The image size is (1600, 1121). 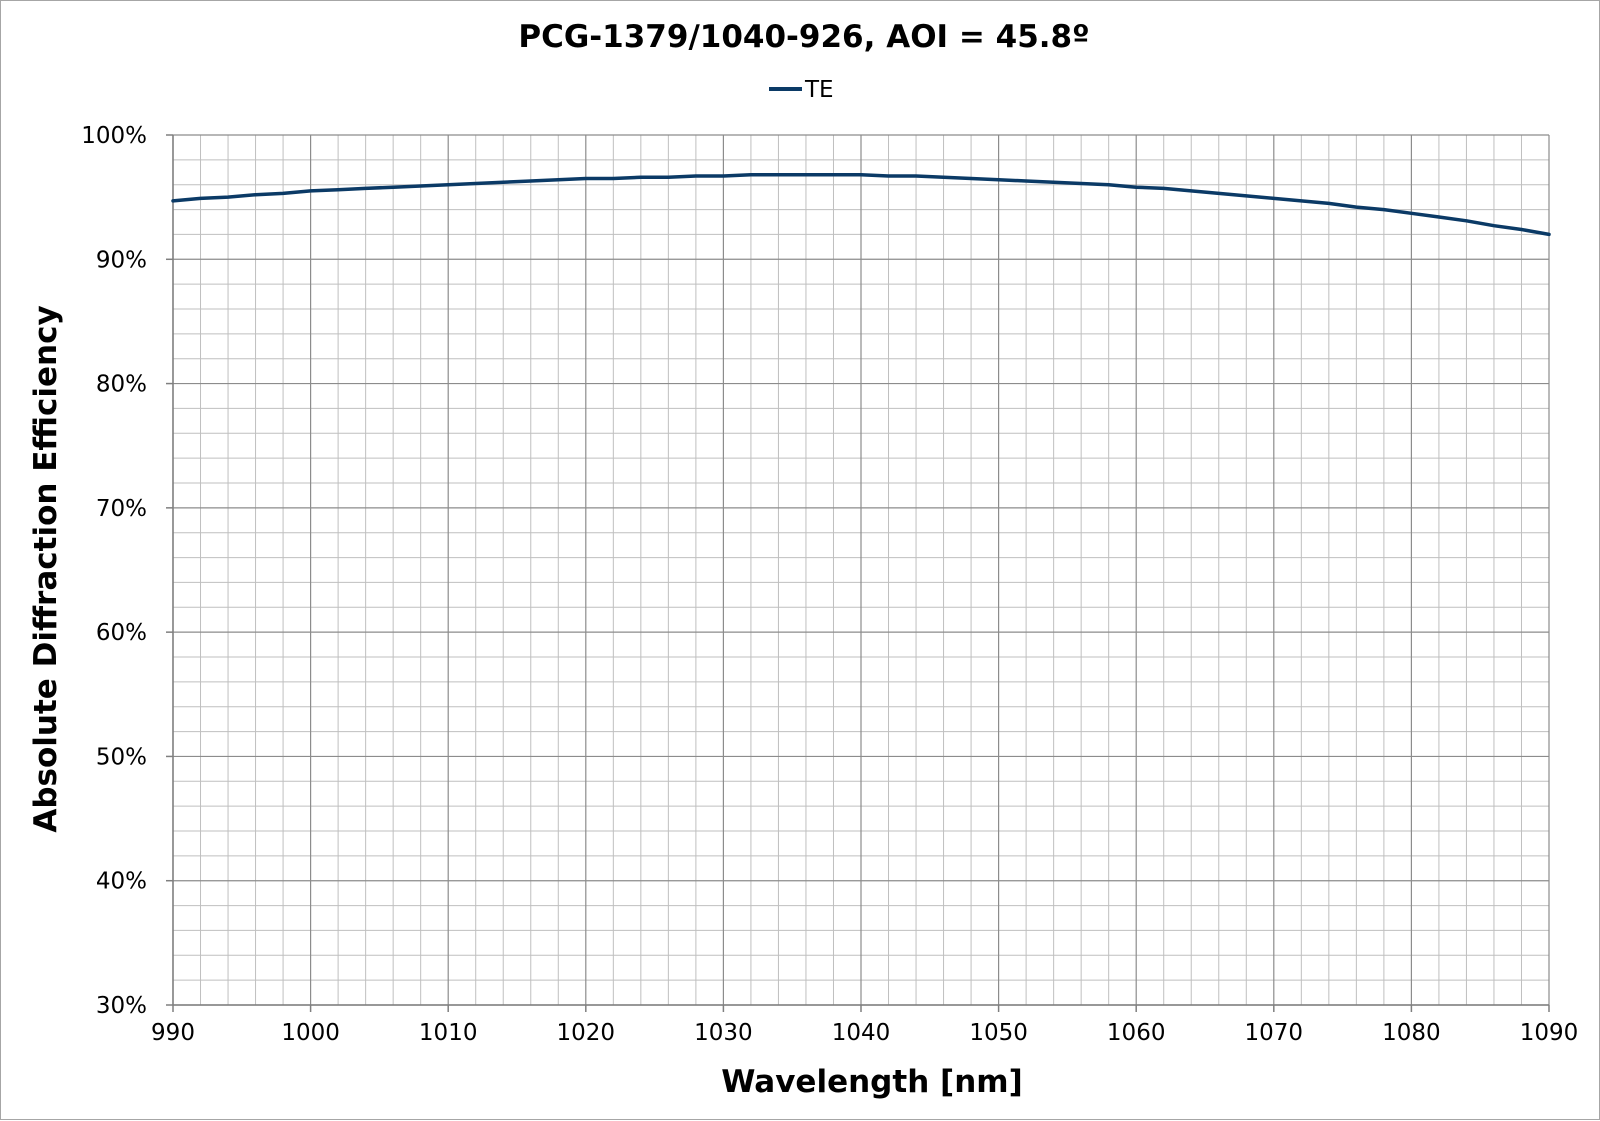 I want to click on y-tick-label: 100%, so click(x=114, y=136).